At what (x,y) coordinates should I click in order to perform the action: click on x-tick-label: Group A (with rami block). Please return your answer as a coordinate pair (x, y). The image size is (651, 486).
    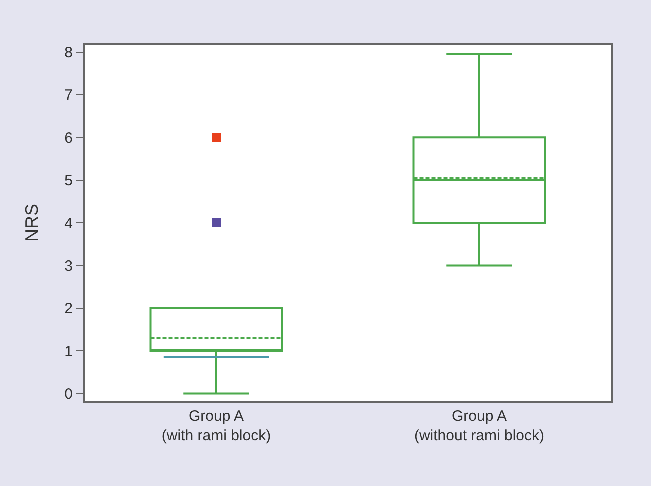
    Looking at the image, I should click on (217, 426).